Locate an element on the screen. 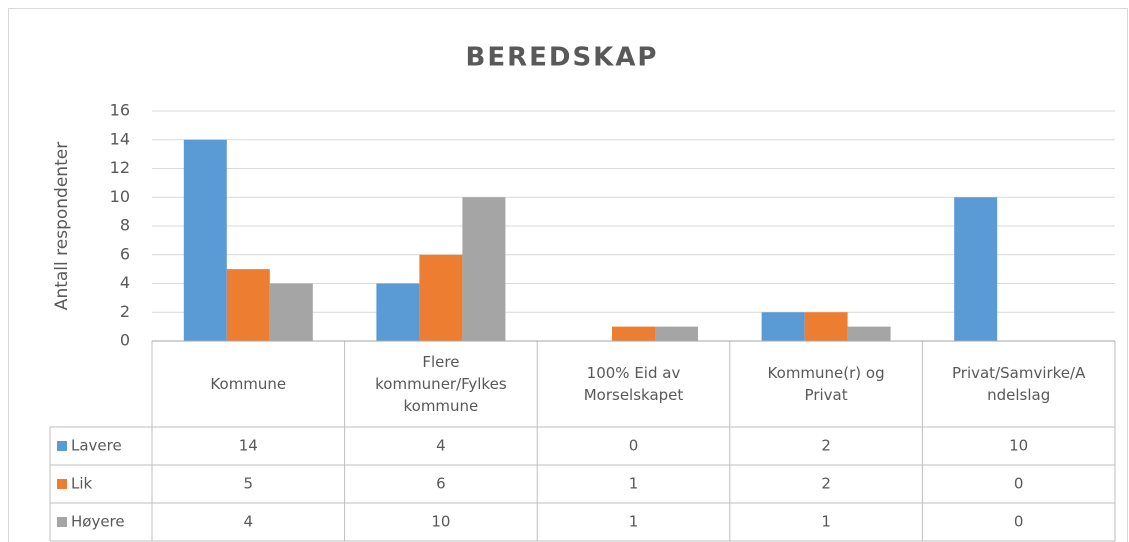 The height and width of the screenshot is (542, 1129). legend-label: Lik is located at coordinates (82, 484).